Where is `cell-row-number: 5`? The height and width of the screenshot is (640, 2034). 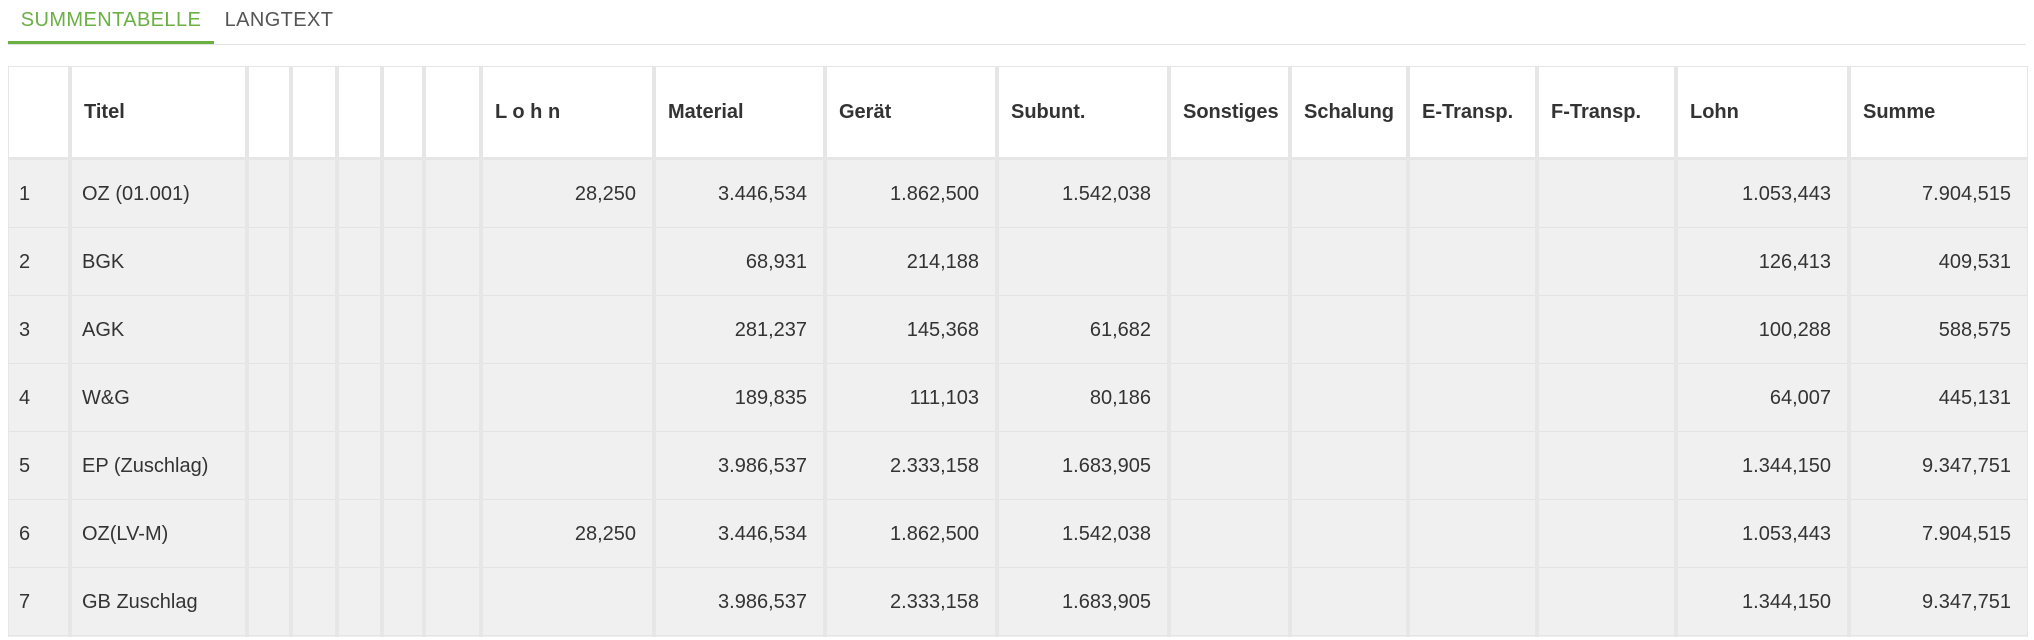
cell-row-number: 5 is located at coordinates (25, 466).